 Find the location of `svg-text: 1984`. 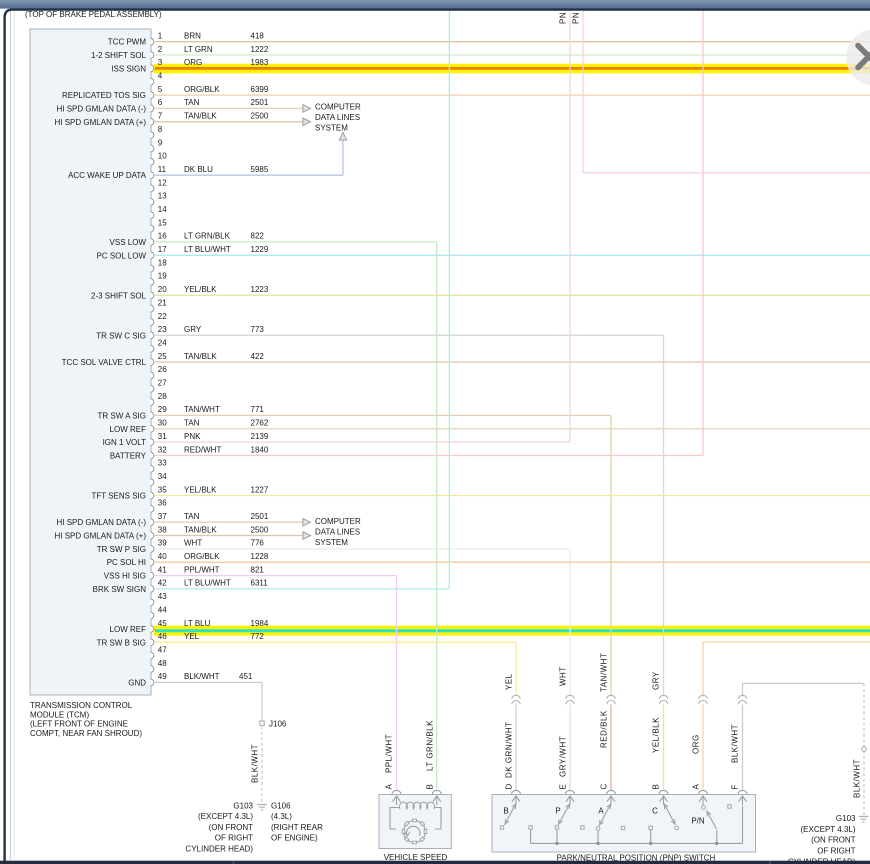

svg-text: 1984 is located at coordinates (260, 623).